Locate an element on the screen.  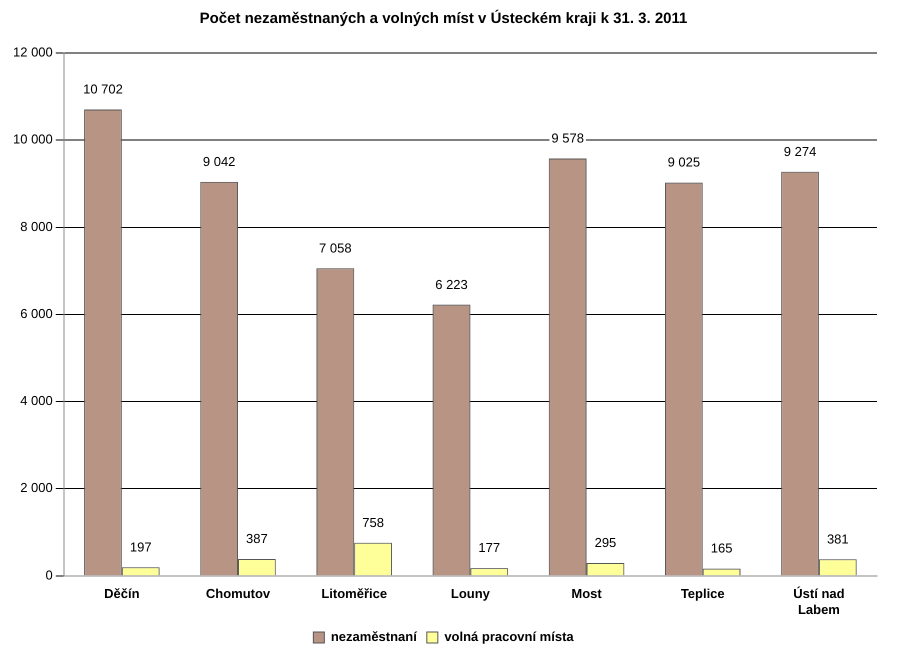
chart-title: Počet nezaměstnaných a volných míst v Ústeckém kraji k 31. 3. 2011 is located at coordinates (444, 18).